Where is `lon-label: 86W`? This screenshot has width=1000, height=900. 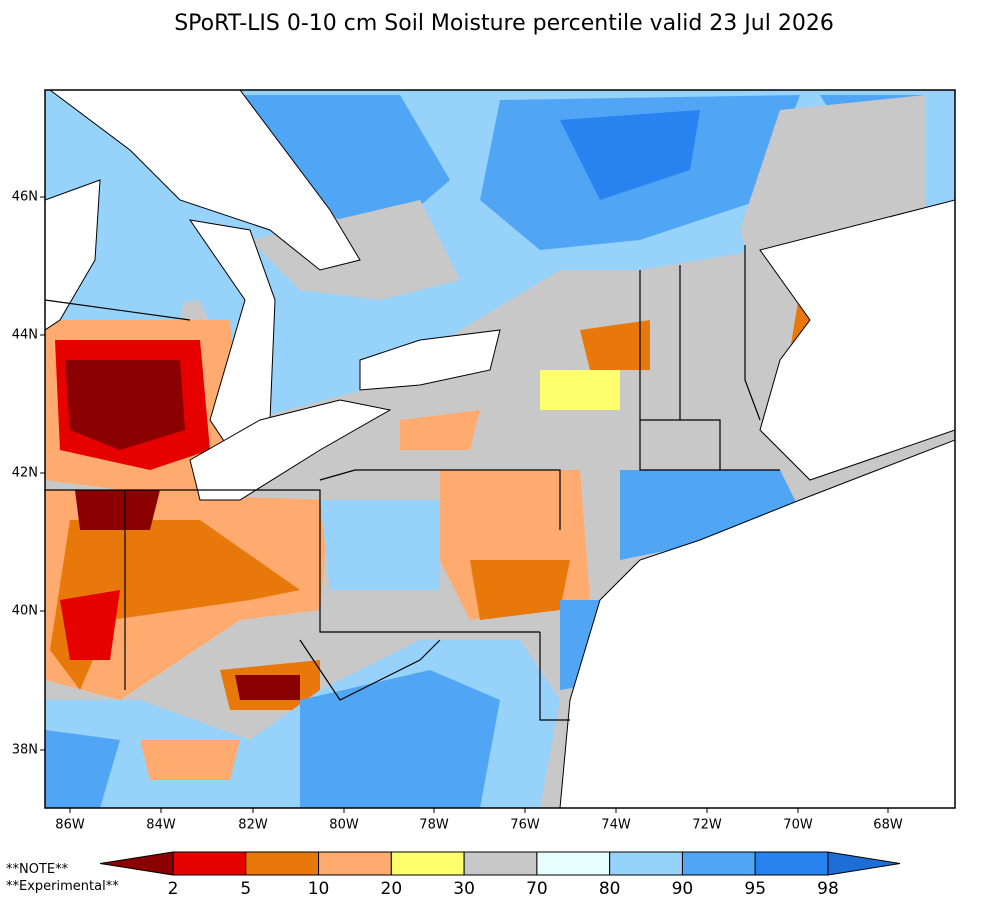 lon-label: 86W is located at coordinates (70, 825).